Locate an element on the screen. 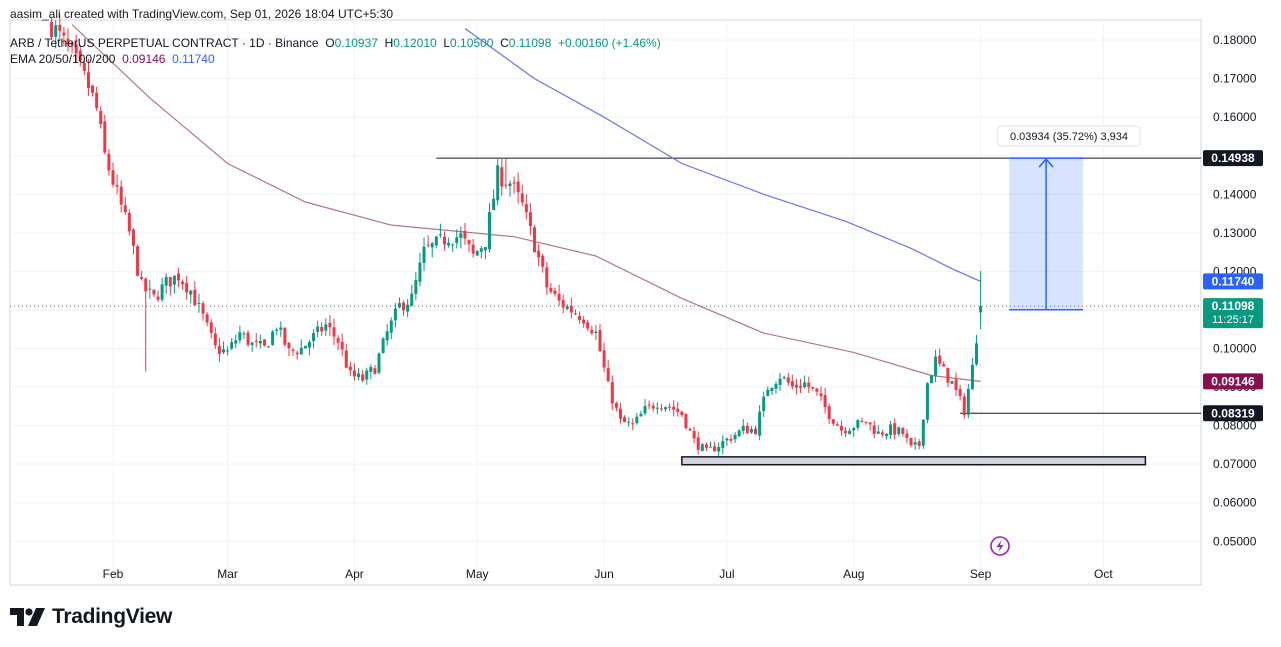 This screenshot has height=647, width=1281. support-zone-box is located at coordinates (914, 461).